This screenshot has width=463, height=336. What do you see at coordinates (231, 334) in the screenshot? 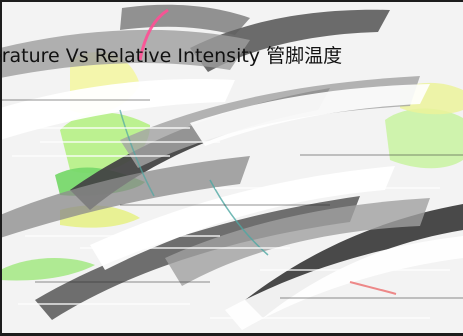
I see `bottom-border` at bounding box center [231, 334].